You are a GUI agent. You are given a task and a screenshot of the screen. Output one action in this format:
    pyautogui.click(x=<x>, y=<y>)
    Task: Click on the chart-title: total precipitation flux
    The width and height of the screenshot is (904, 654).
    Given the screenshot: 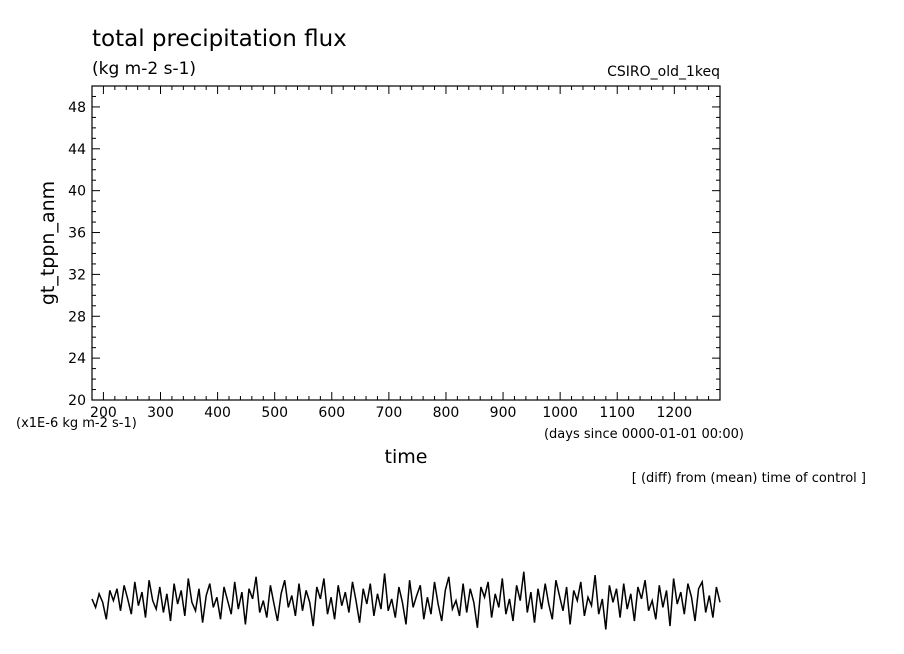 What is the action you would take?
    pyautogui.click(x=219, y=39)
    